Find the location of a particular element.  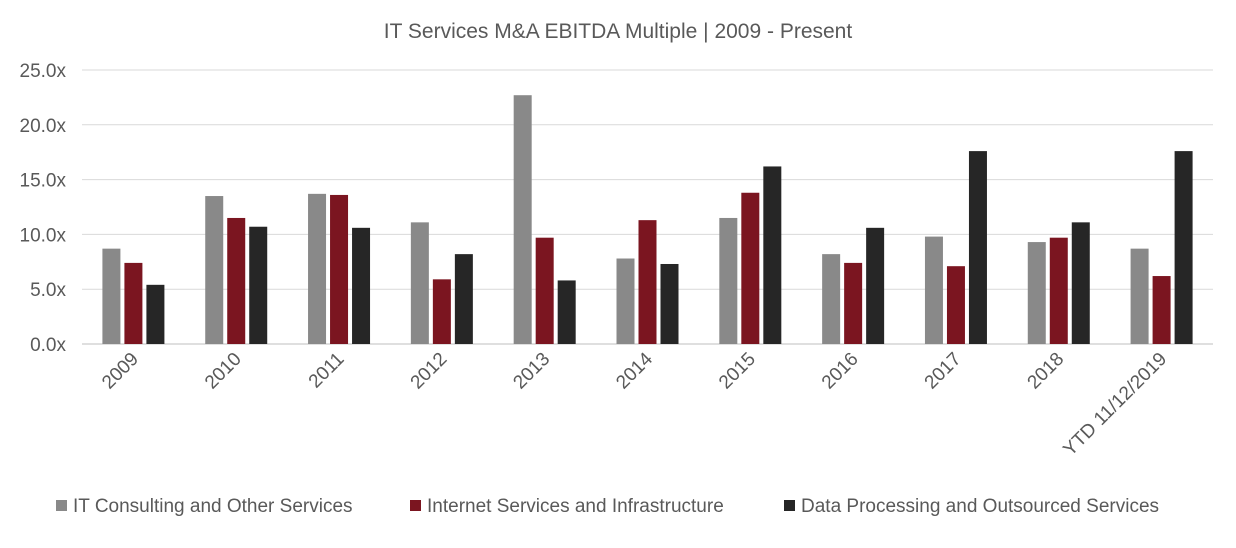

legend-label: Data Processing and Outsourced Services is located at coordinates (980, 506).